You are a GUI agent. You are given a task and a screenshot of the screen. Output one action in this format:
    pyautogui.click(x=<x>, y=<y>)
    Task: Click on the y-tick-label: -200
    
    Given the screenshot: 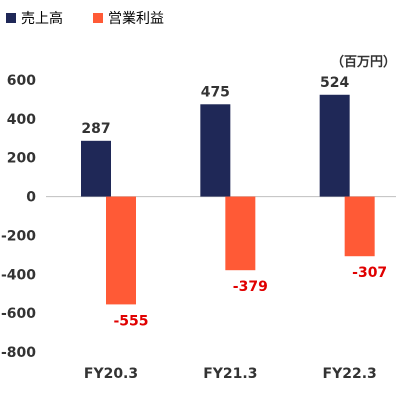 What is the action you would take?
    pyautogui.click(x=18, y=236)
    